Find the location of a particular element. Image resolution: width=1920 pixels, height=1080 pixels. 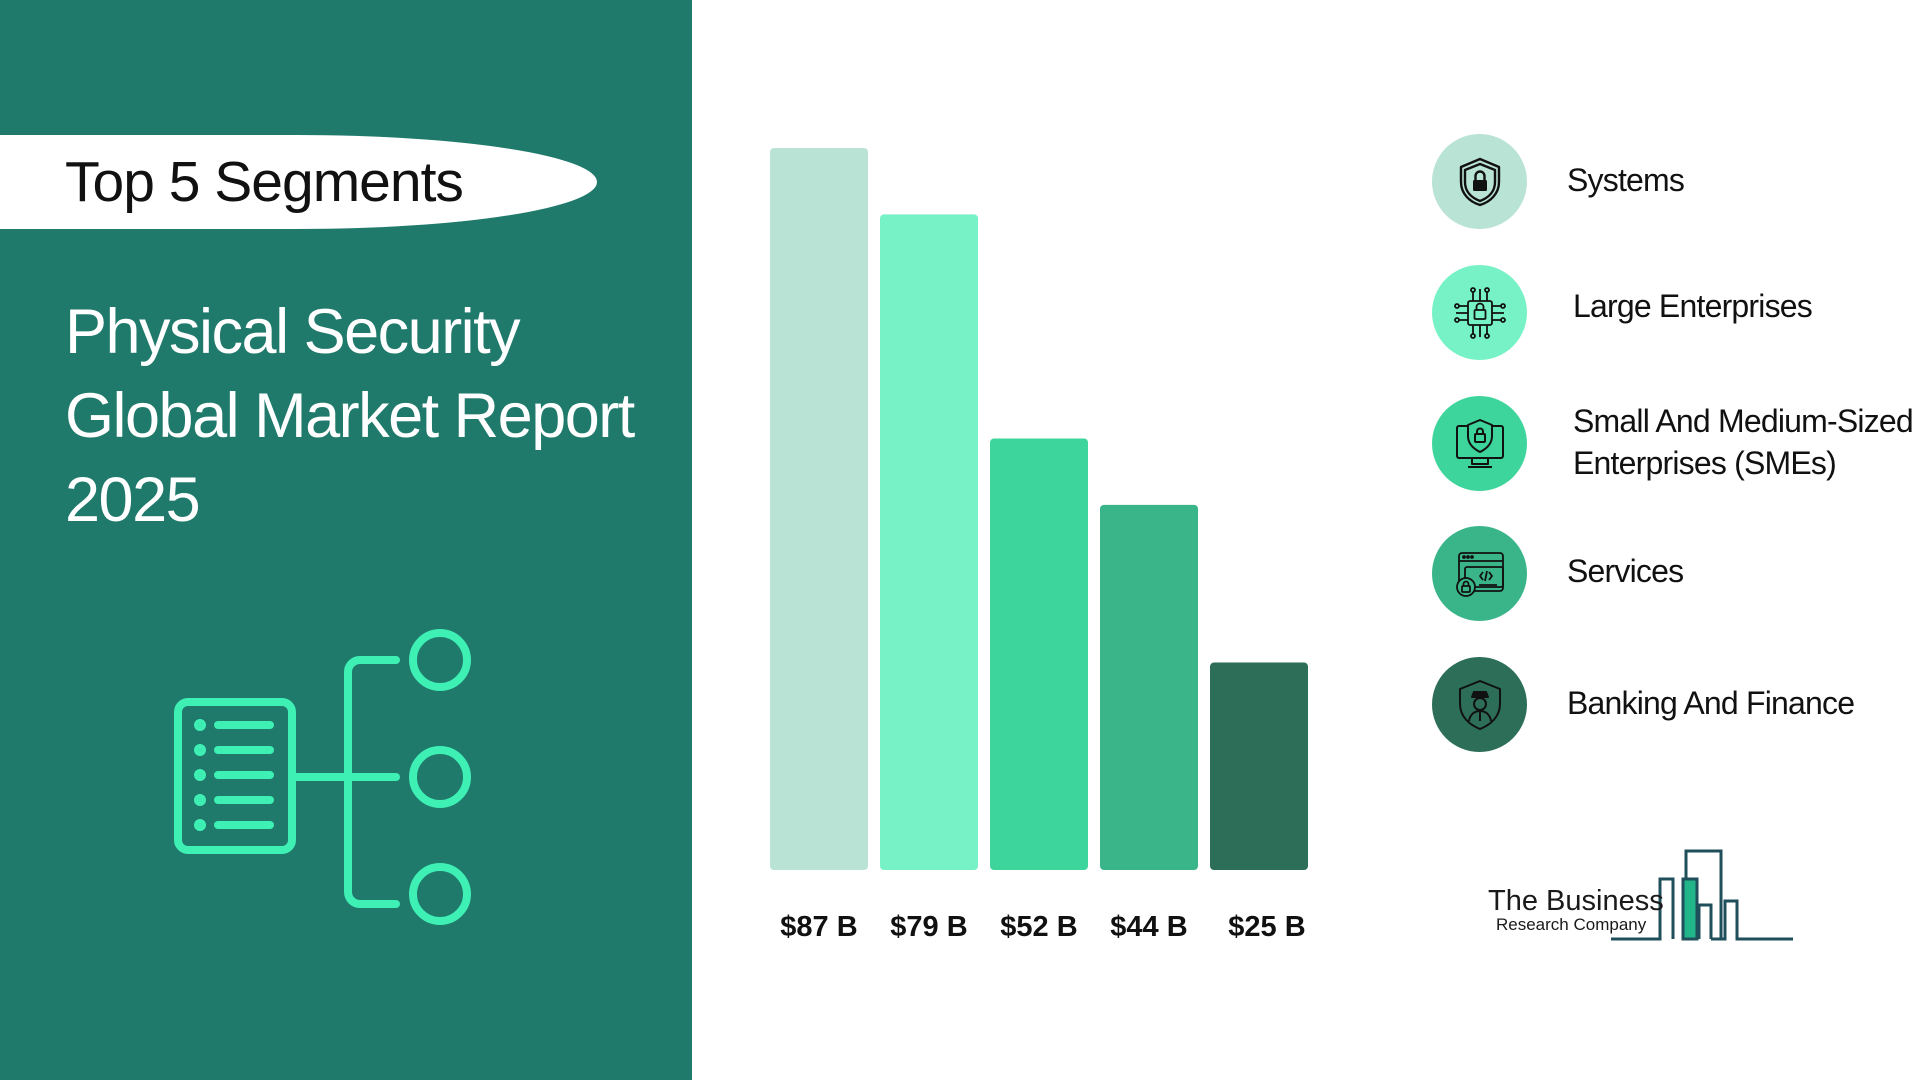

bar-value-label: $52 B is located at coordinates (1038, 927).